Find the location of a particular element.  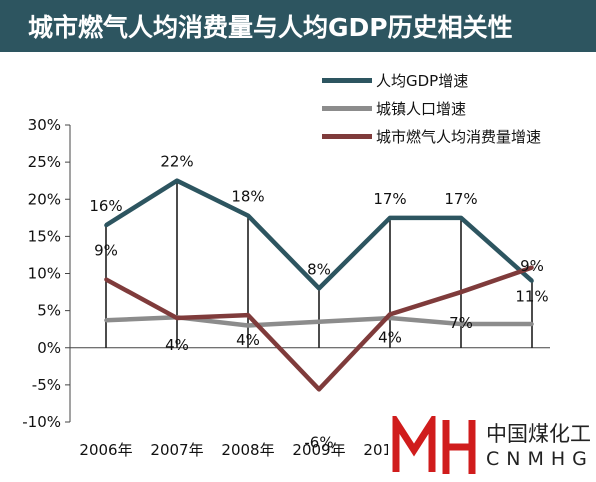

y-tick-label: 15% is located at coordinates (44, 236).